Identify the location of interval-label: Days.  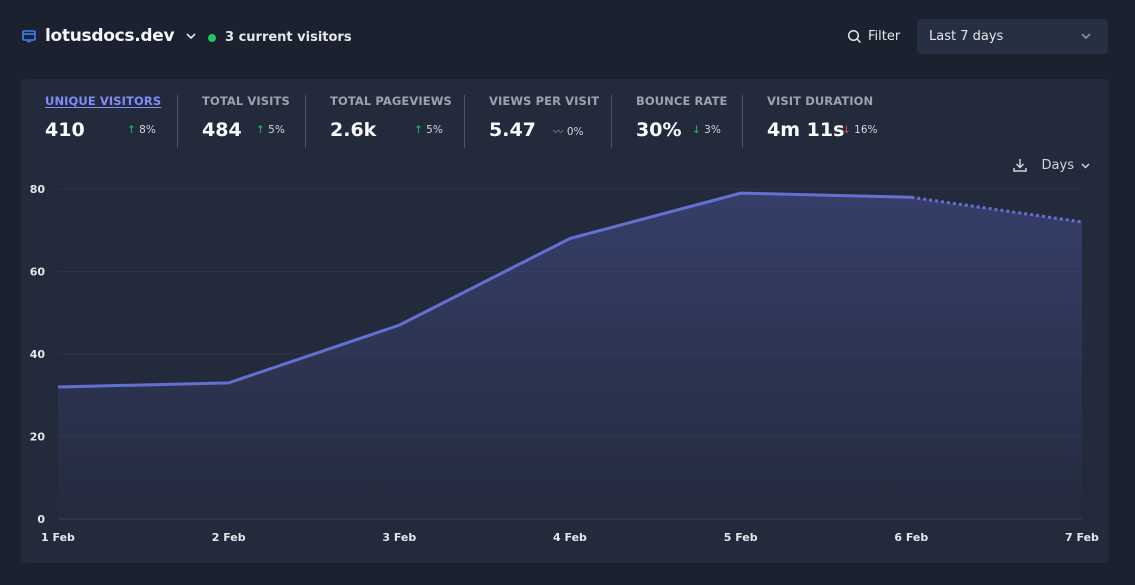
(1057, 165).